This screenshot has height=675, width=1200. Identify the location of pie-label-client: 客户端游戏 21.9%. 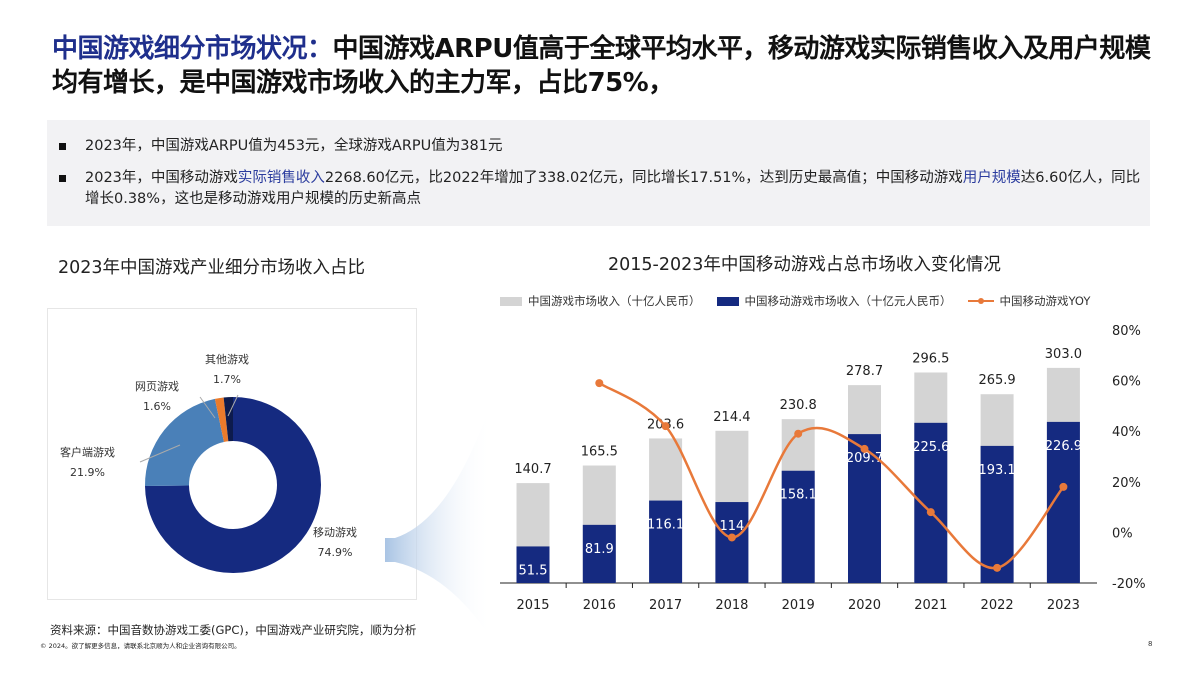
(87, 462).